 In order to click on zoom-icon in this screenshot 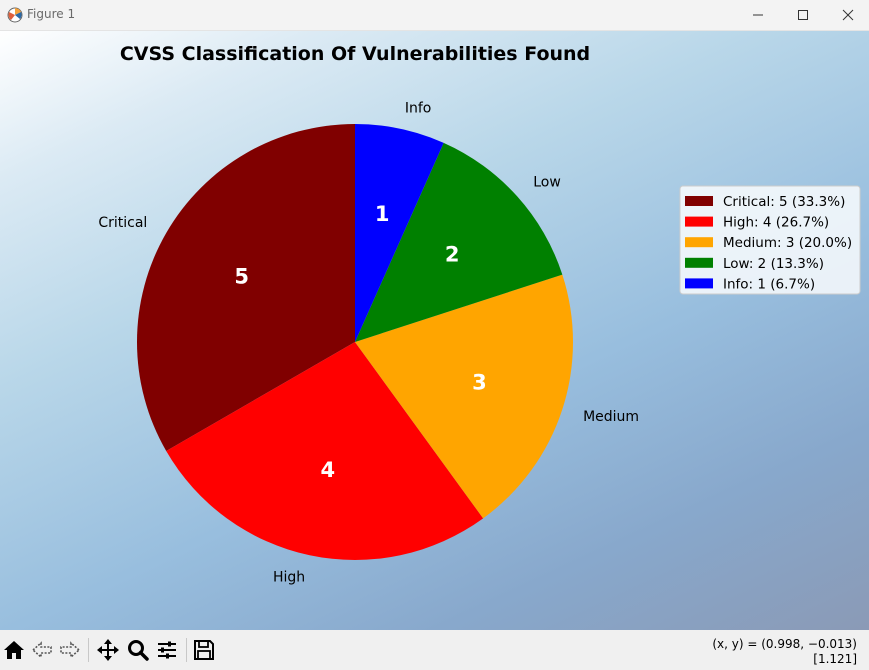, I will do `click(138, 650)`.